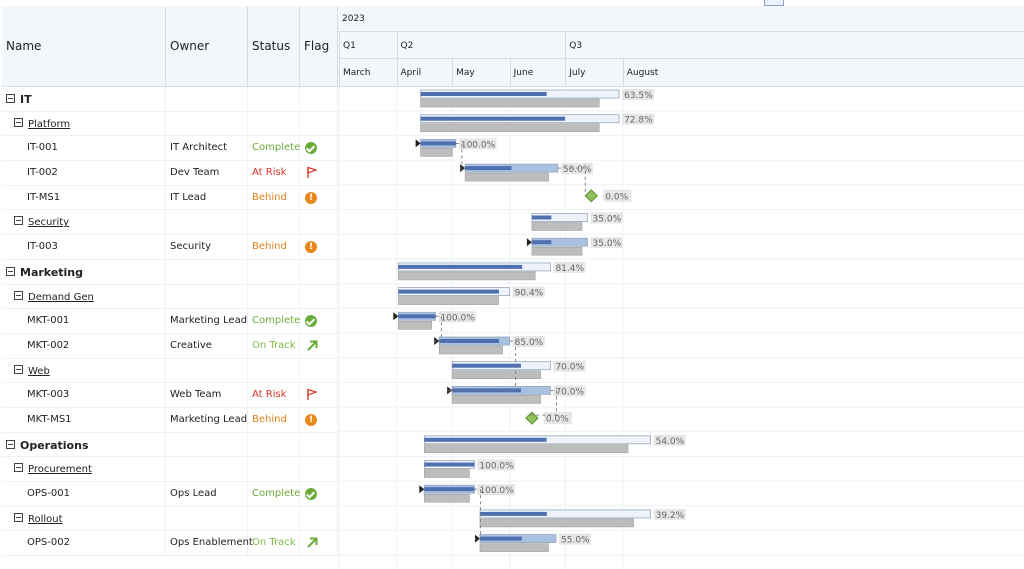 This screenshot has width=1024, height=569. Describe the element at coordinates (170, 99) in the screenshot. I see `table-row: IT` at that location.